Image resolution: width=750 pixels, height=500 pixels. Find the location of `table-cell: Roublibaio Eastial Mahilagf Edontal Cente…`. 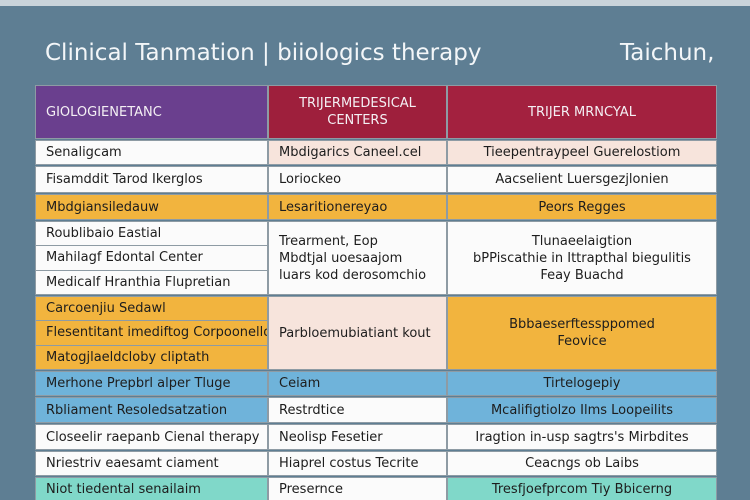

table-cell: Roublibaio Eastial Mahilagf Edontal Cente… is located at coordinates (151, 258).